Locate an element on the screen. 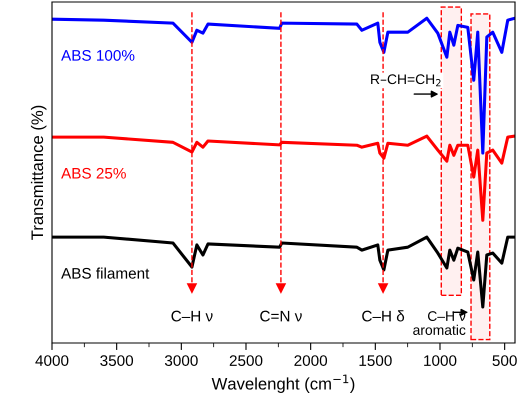  ref-line-label: C=N ν is located at coordinates (281, 316).